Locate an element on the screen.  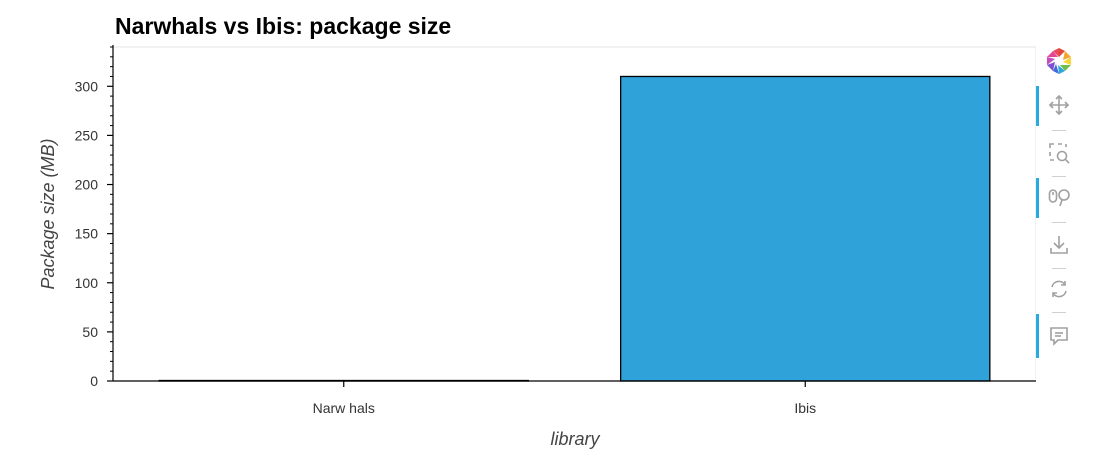
x-tick-label: Ibis is located at coordinates (805, 408).